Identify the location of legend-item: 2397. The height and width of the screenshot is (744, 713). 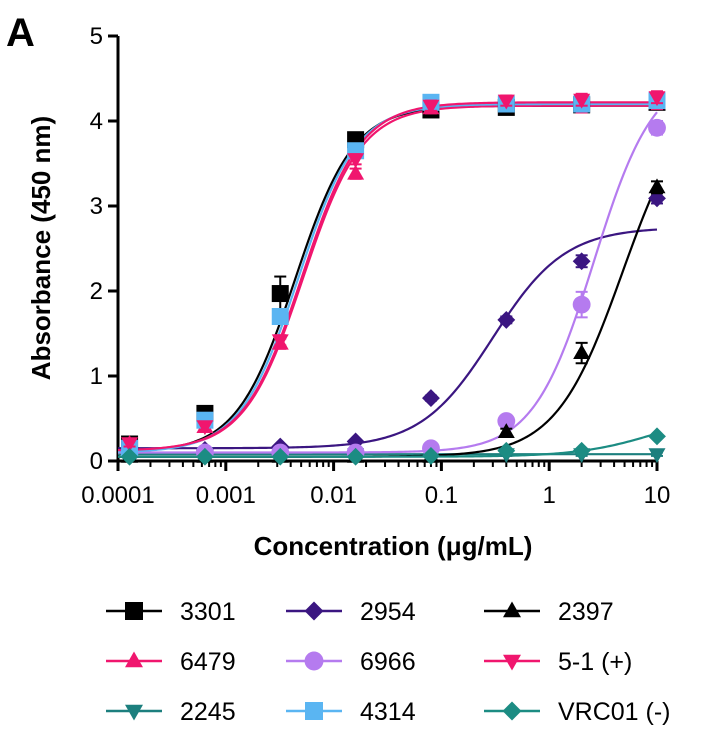
(549, 612).